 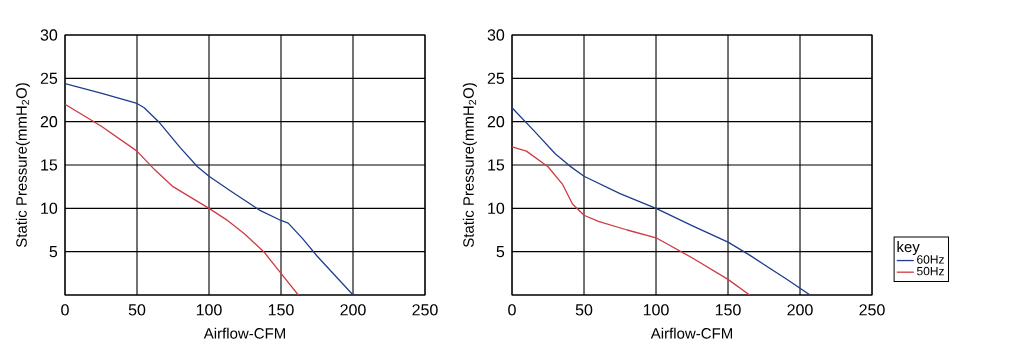 I want to click on legend-title: key, so click(x=908, y=248).